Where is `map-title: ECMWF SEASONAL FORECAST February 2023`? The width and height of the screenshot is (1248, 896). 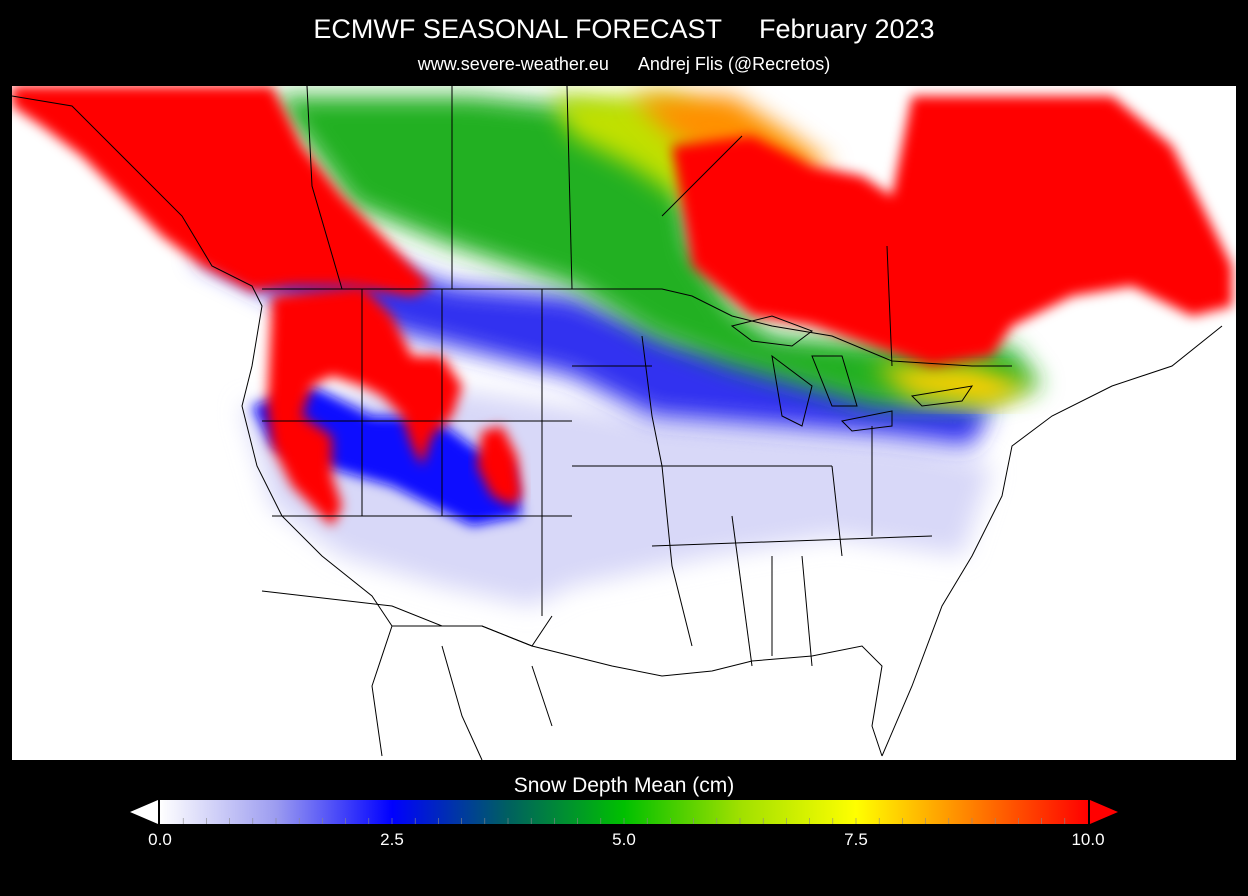
map-title: ECMWF SEASONAL FORECAST February 2023 is located at coordinates (624, 29).